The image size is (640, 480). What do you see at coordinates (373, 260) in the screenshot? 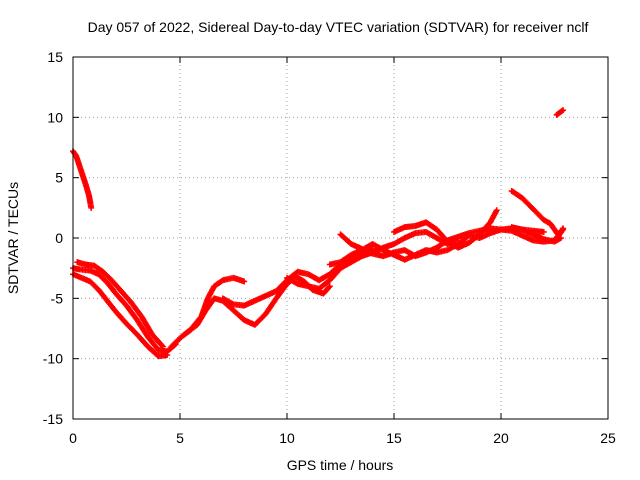
I see `series-track-h` at bounding box center [373, 260].